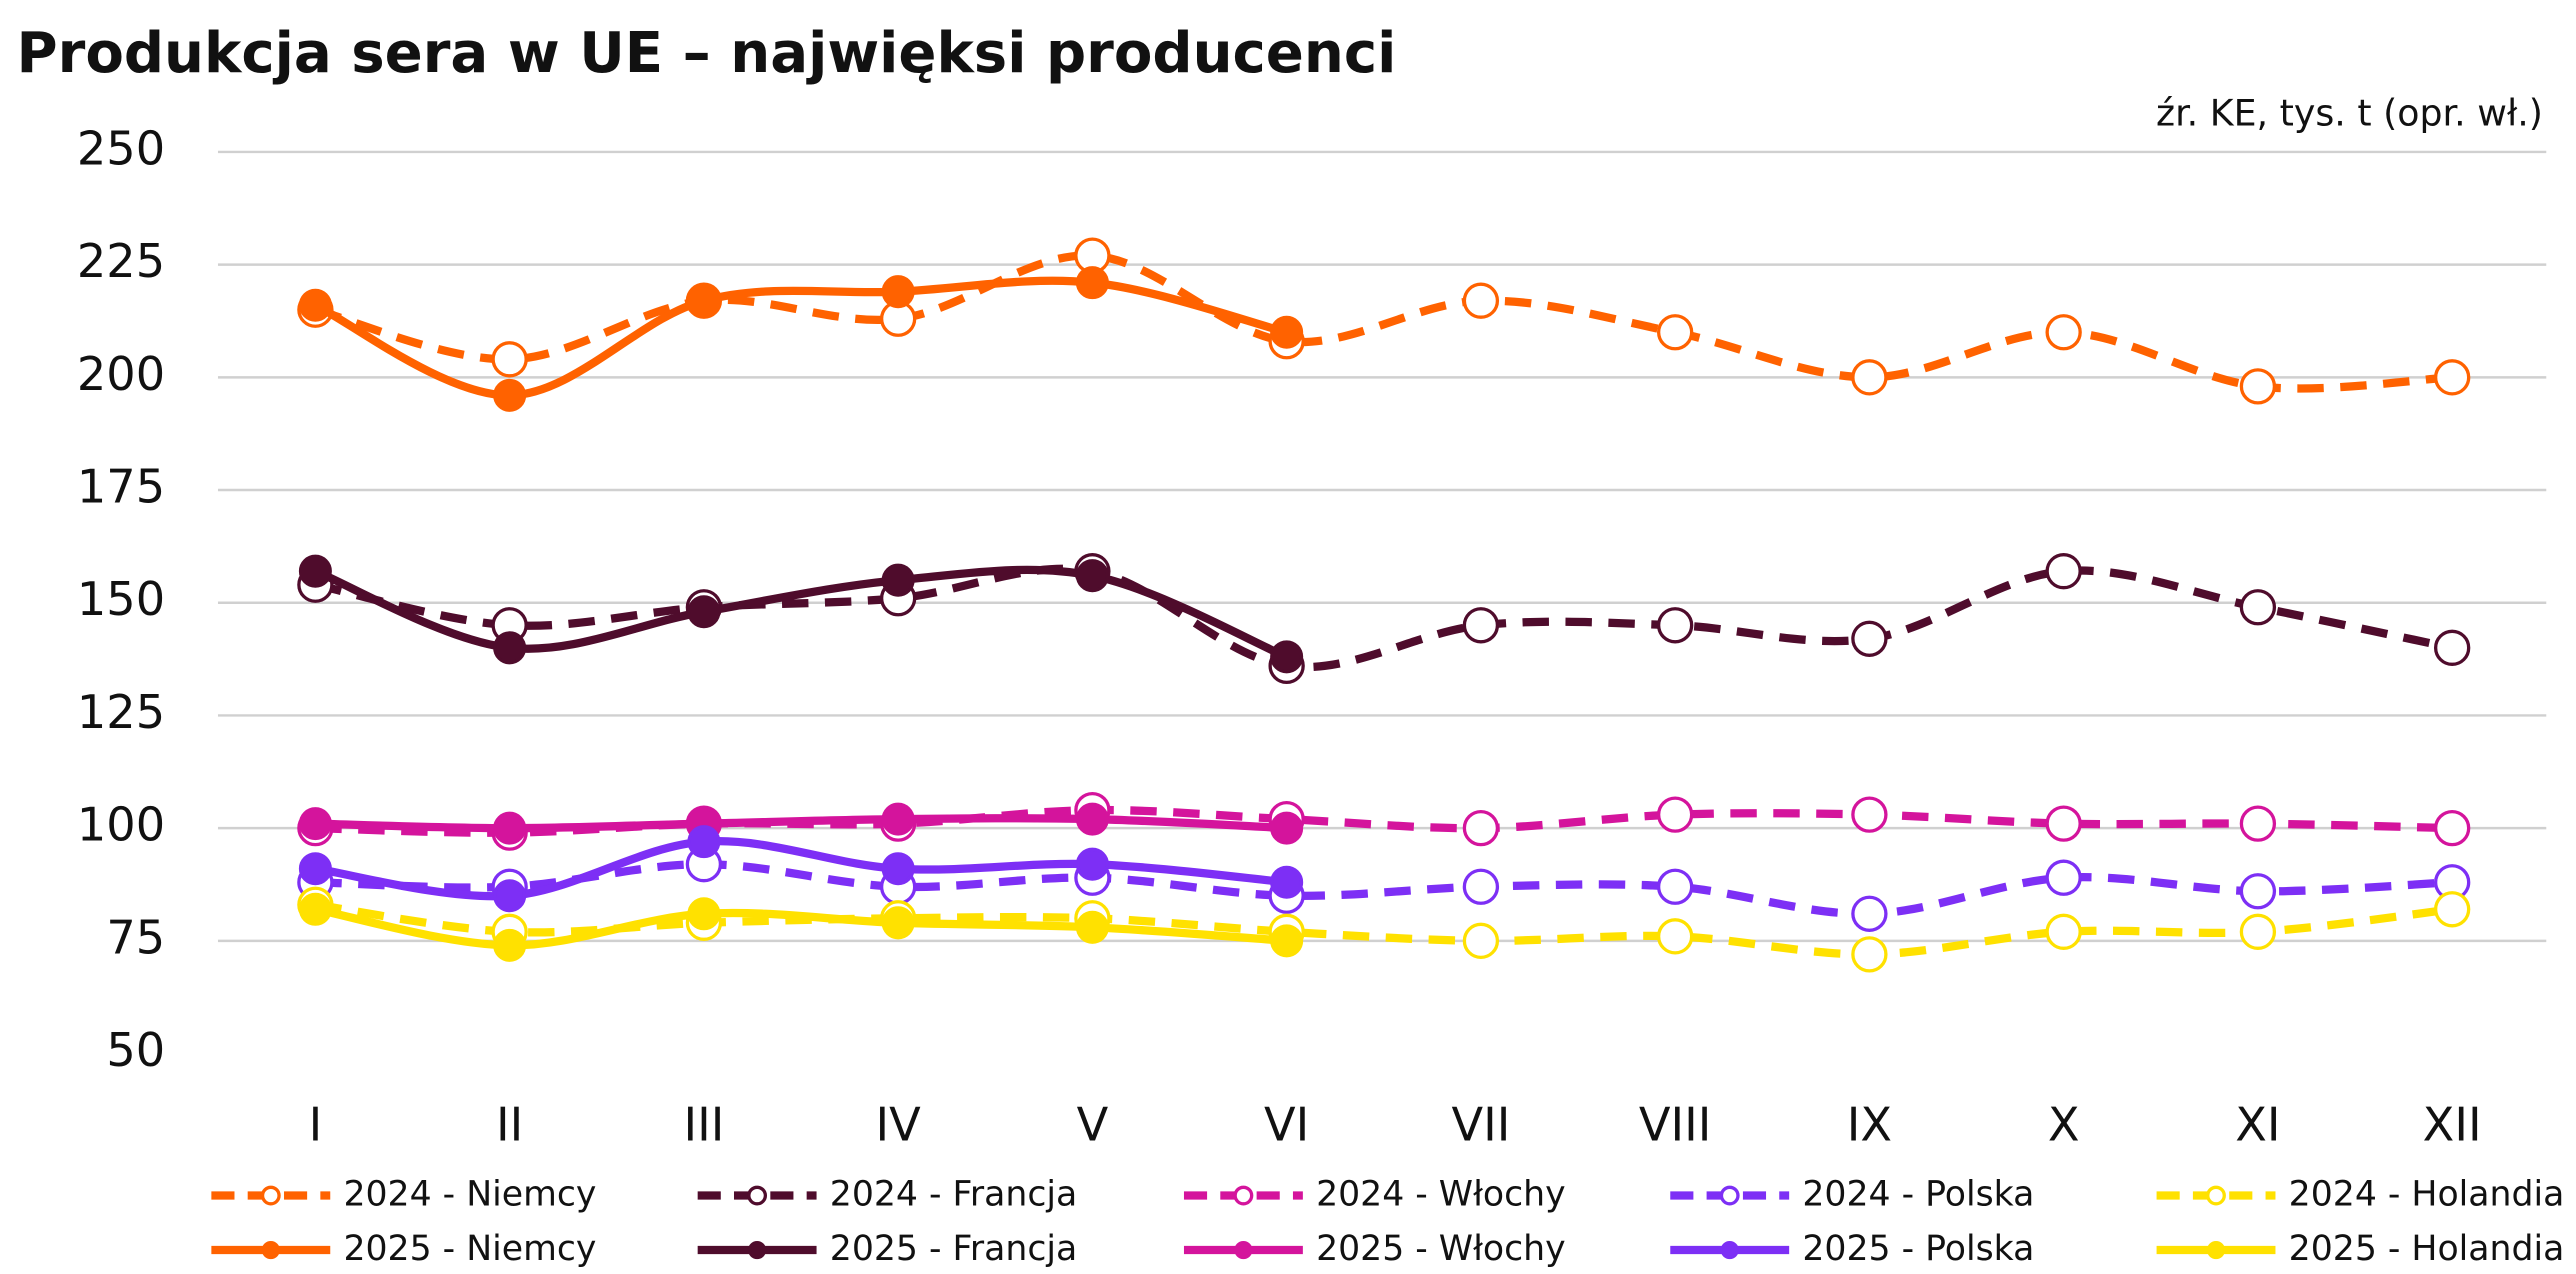  Describe the element at coordinates (135, 937) in the screenshot. I see `y-tick-label: 75` at that location.